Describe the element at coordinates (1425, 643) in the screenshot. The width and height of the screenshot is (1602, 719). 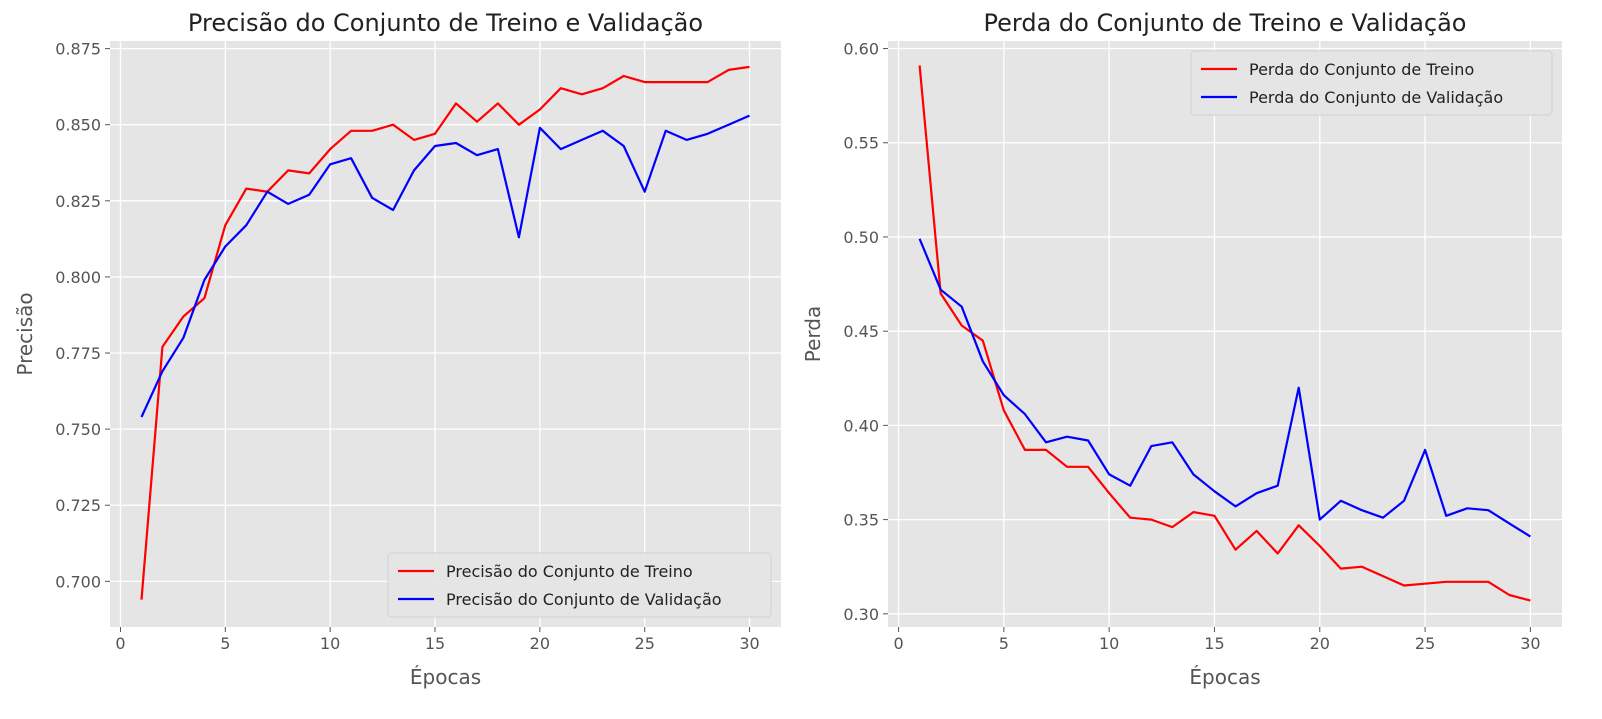
I see `loss-x-tick-label: 25` at that location.